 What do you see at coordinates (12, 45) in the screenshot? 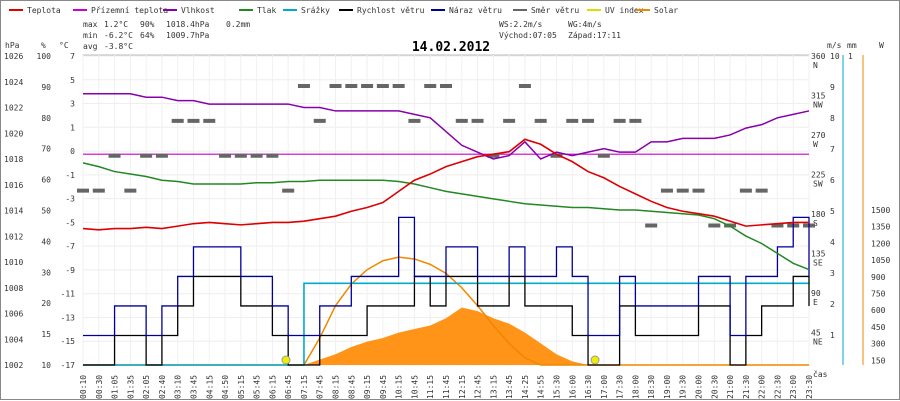
I see `hpa-unit: hPa` at bounding box center [12, 45].